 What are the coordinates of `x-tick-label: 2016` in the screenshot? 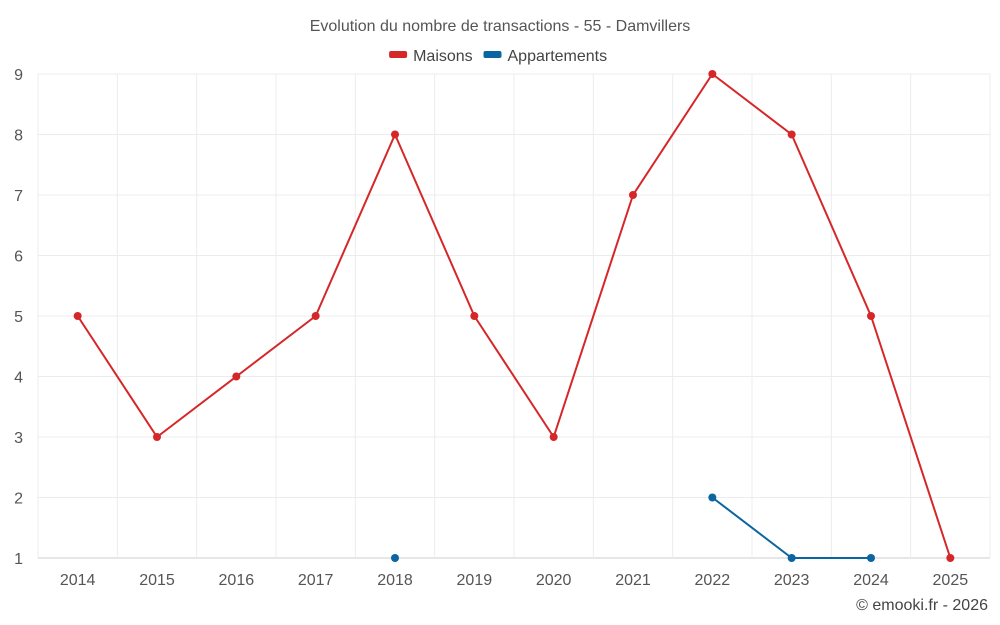 It's located at (237, 580).